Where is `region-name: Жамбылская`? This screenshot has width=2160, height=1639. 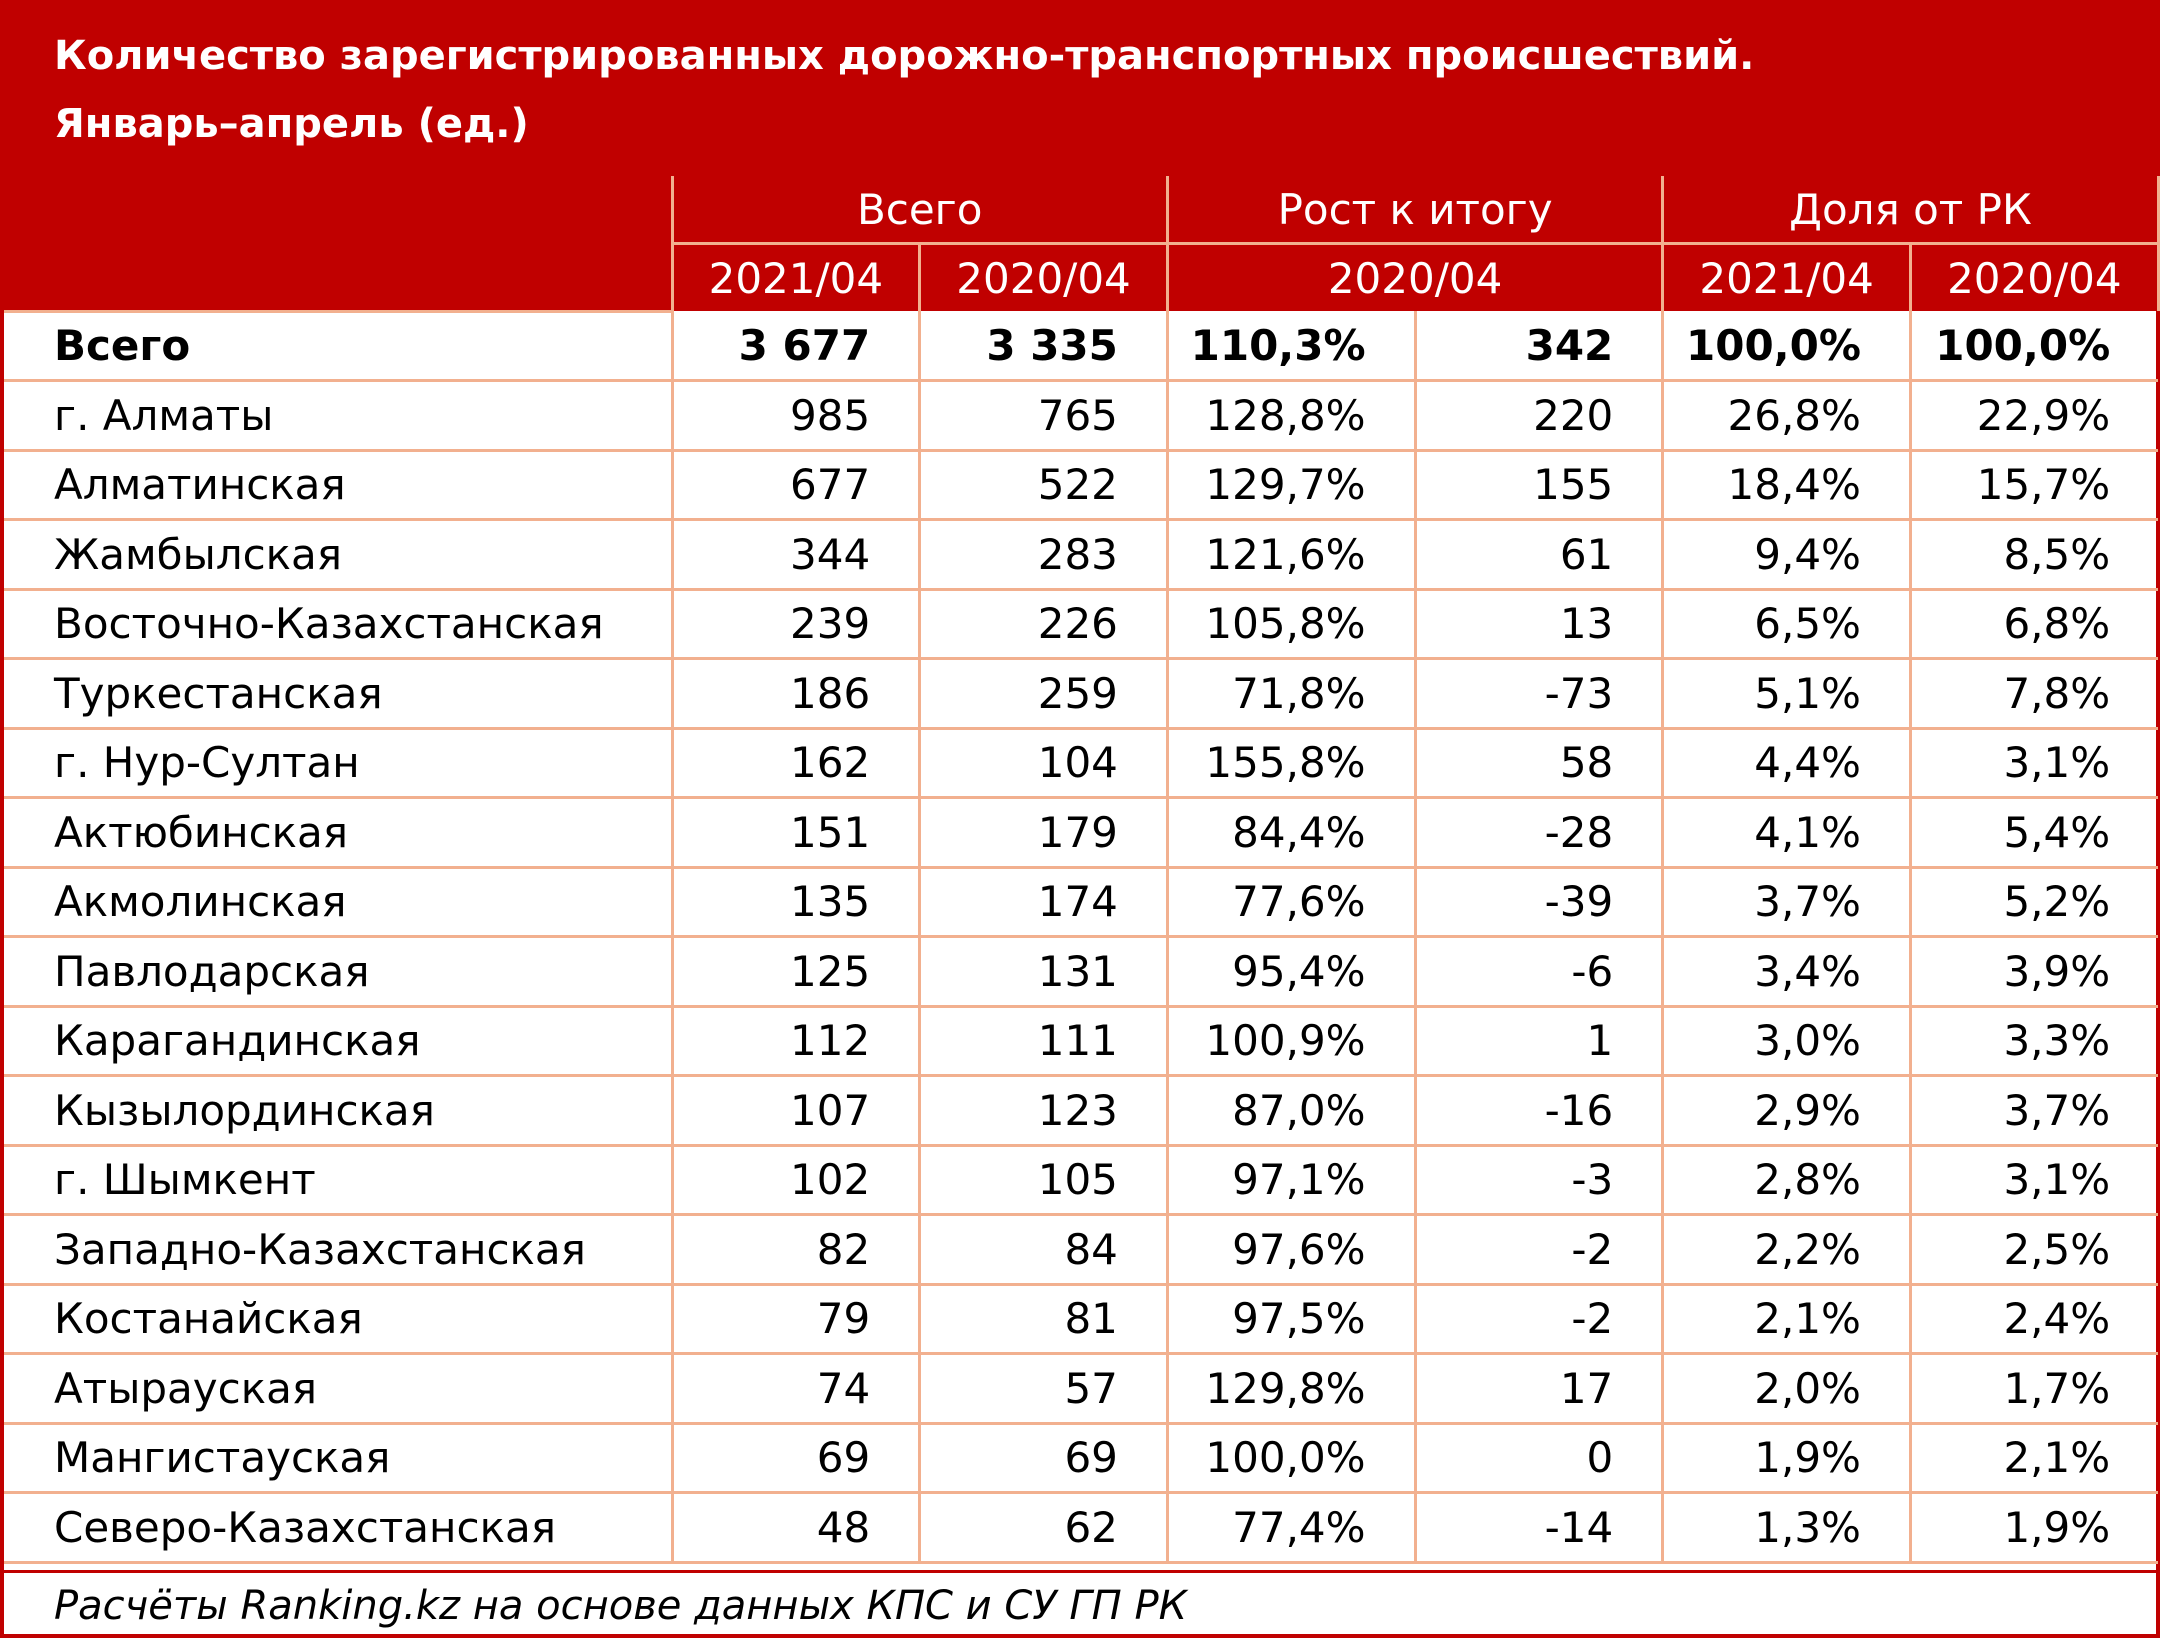
region-name: Жамбылская is located at coordinates (339, 554).